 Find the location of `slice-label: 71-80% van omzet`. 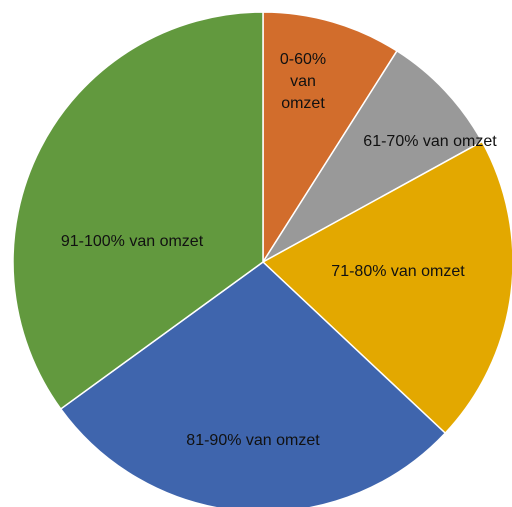

slice-label: 71-80% van omzet is located at coordinates (398, 271).